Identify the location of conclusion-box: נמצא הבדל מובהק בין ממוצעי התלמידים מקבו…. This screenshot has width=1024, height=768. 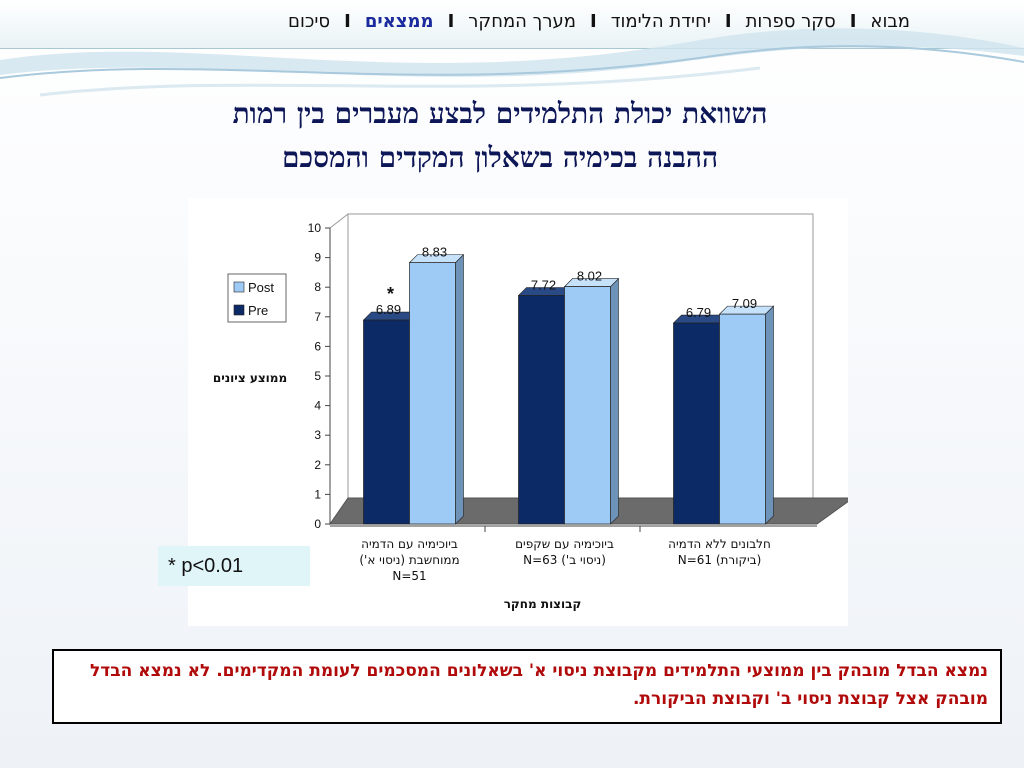
(527, 686).